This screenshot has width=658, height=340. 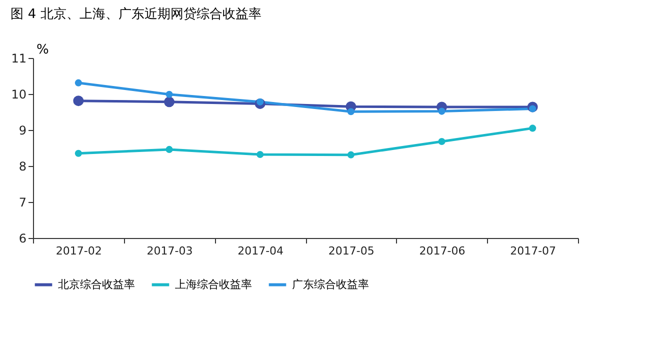 What do you see at coordinates (136, 14) in the screenshot?
I see `chart-title: 图 4 北京、上海、广东近期网贷综合收益率` at bounding box center [136, 14].